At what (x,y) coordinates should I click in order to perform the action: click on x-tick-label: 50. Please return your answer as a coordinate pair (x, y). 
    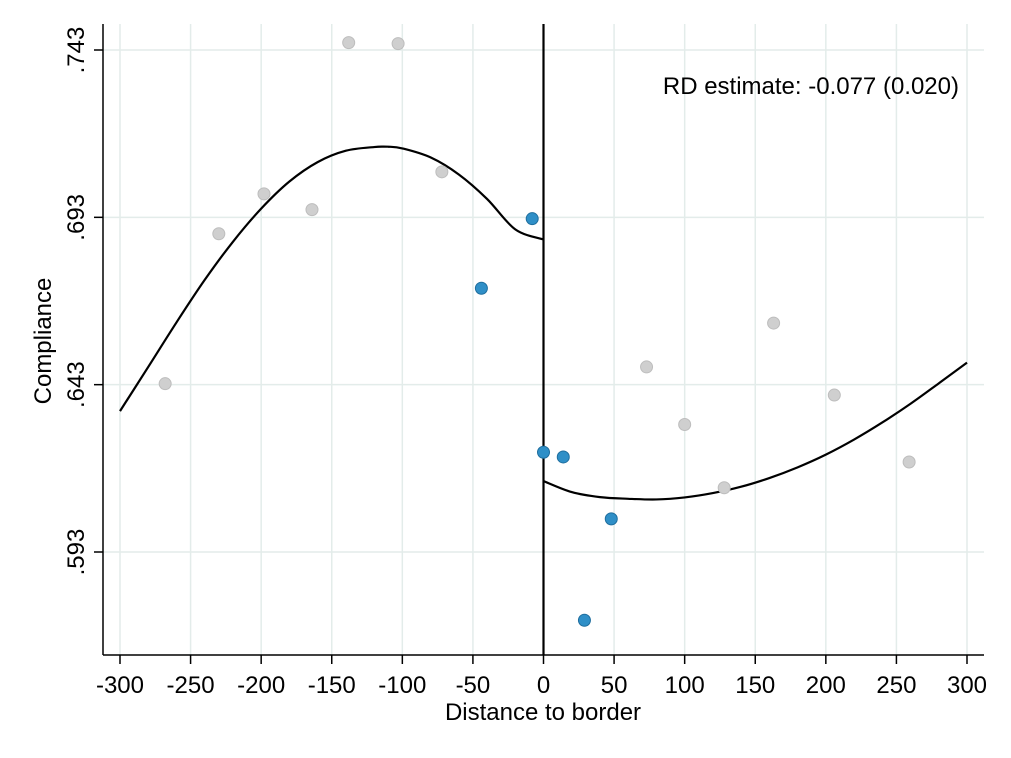
    Looking at the image, I should click on (614, 685).